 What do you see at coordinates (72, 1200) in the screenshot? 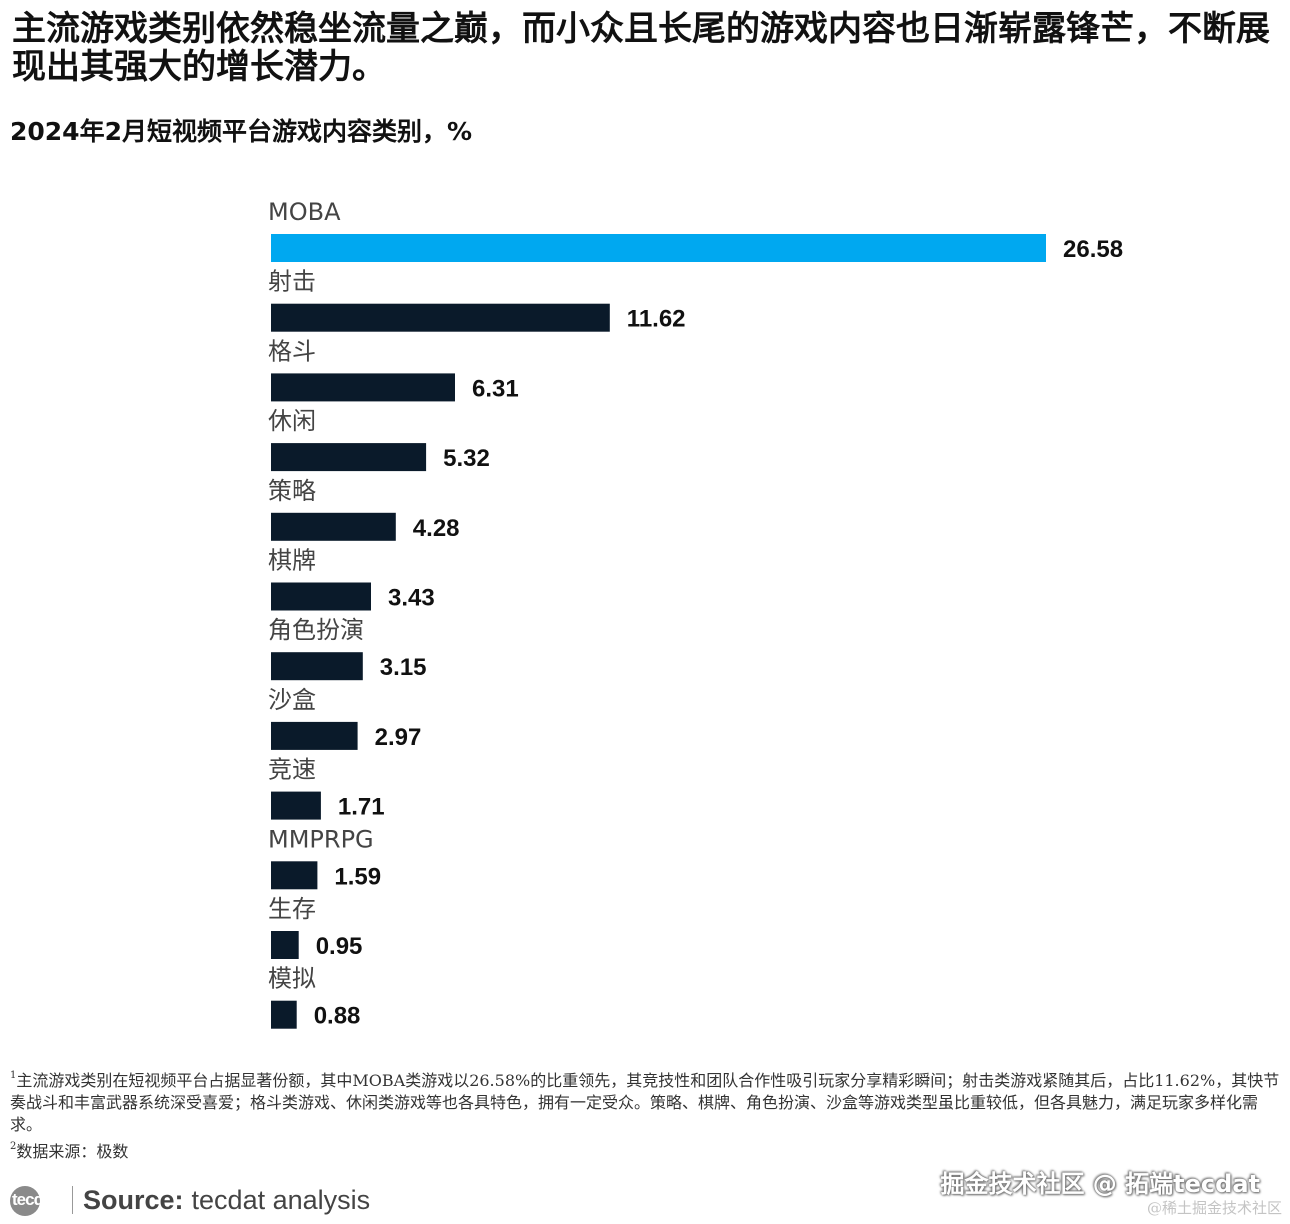
I see `logo-divider` at bounding box center [72, 1200].